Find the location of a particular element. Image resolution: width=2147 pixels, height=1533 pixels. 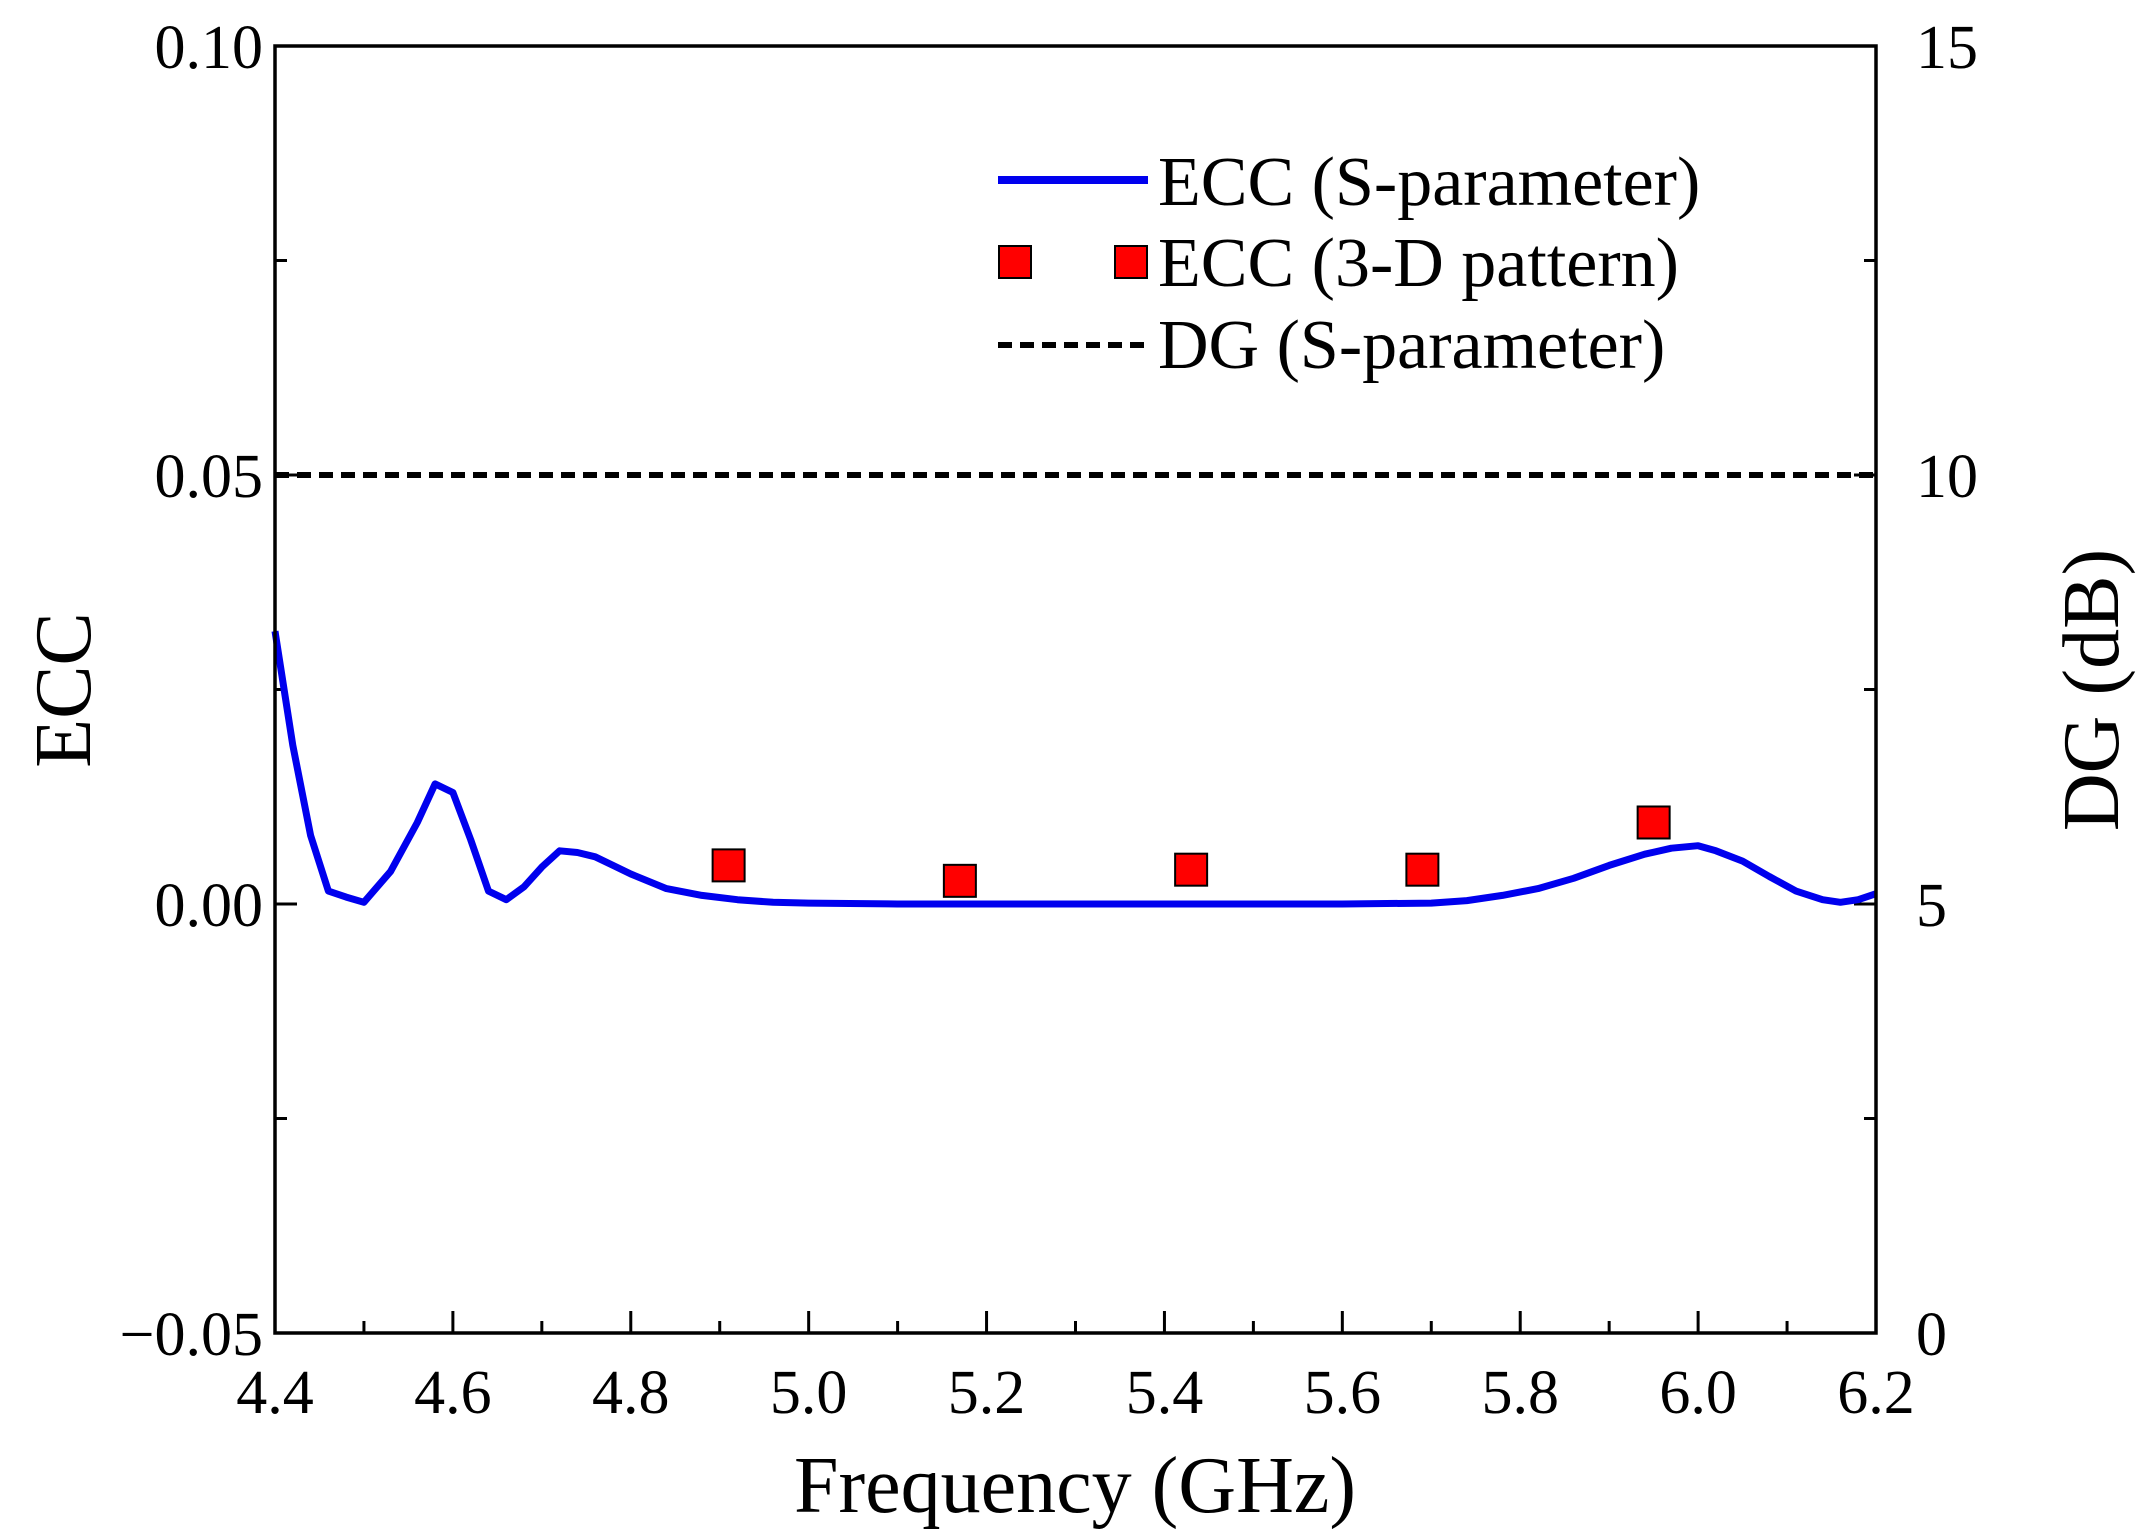

x-tick-label: 4.8 is located at coordinates (631, 1393).